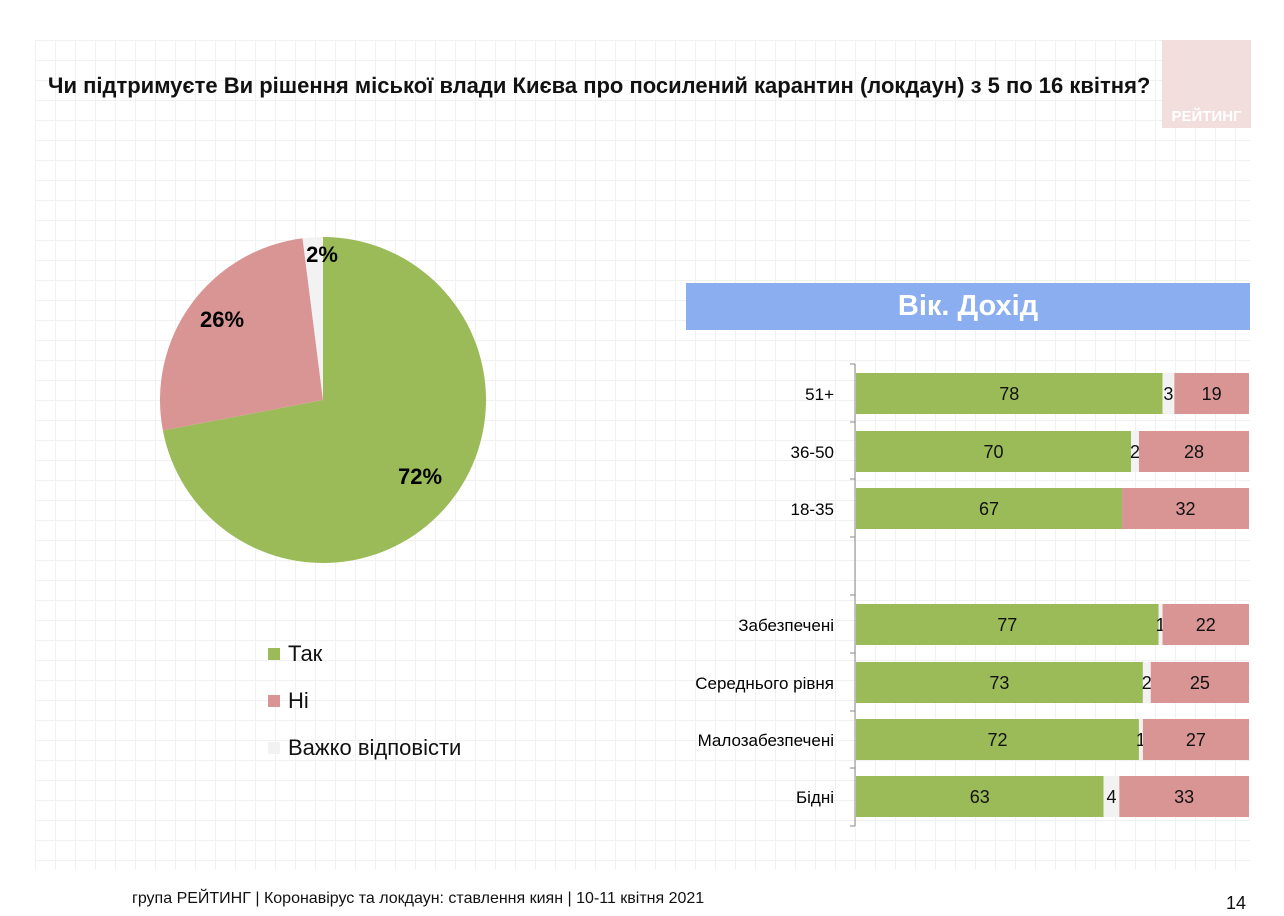  I want to click on bar-value-label: 19, so click(1212, 394).